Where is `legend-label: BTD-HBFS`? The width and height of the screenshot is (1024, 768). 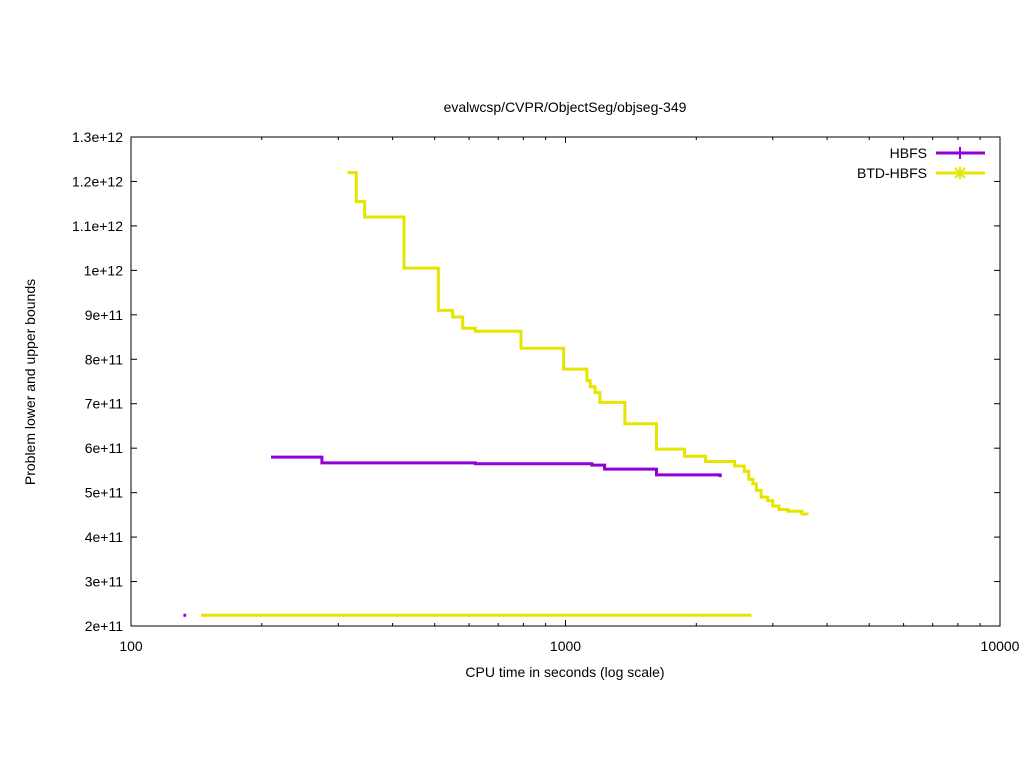
legend-label: BTD-HBFS is located at coordinates (892, 173).